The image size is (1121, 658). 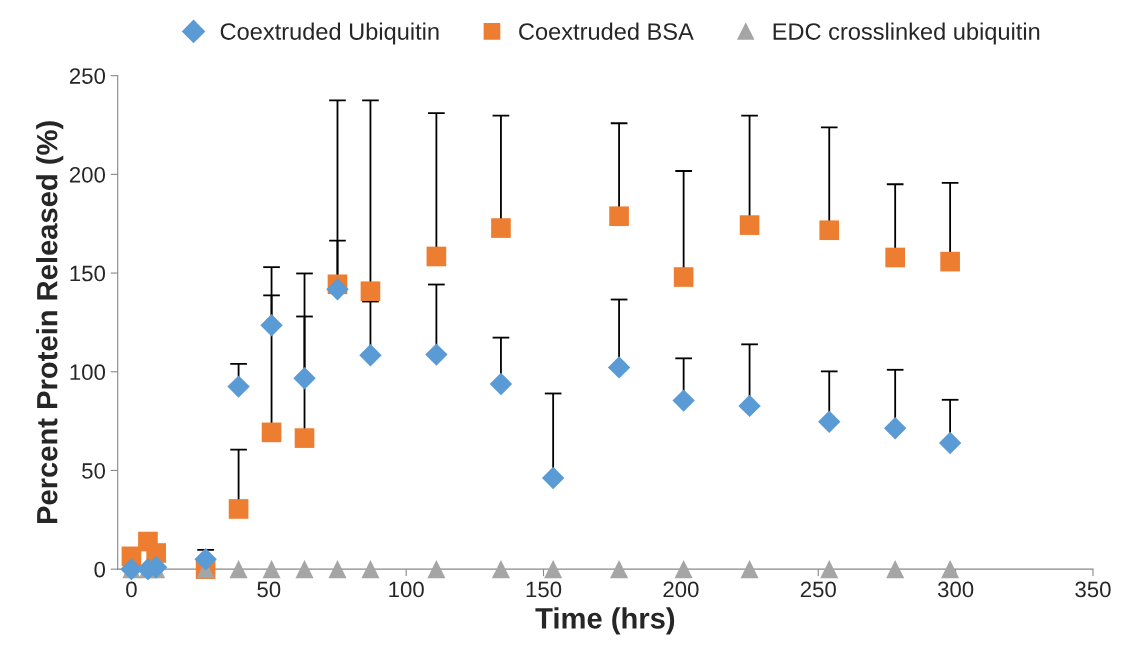 What do you see at coordinates (544, 589) in the screenshot?
I see `x-tick-label: 150` at bounding box center [544, 589].